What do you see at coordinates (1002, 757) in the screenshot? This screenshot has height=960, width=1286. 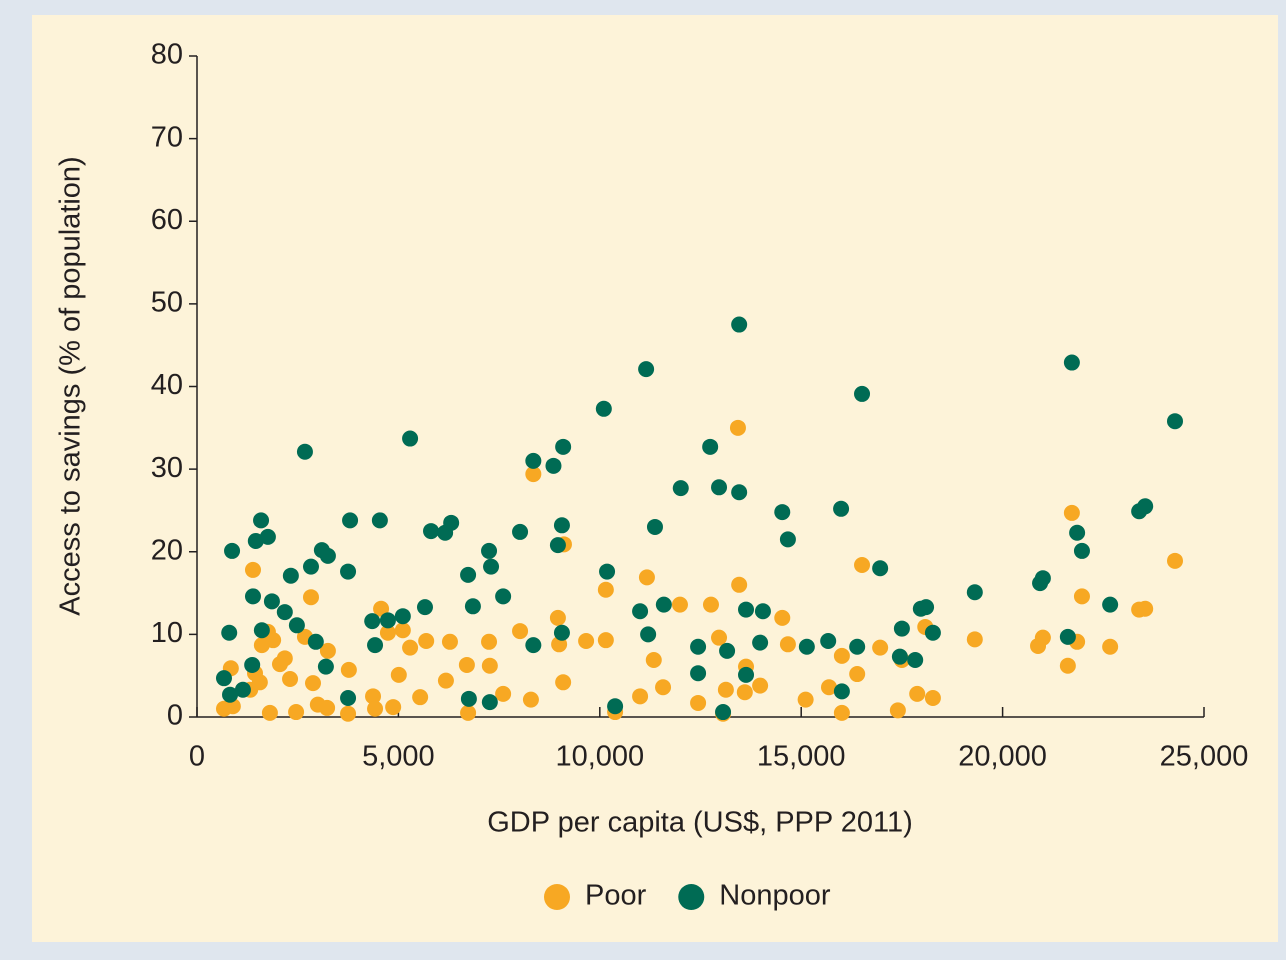 I see `x-tick-label: 20,000` at bounding box center [1002, 757].